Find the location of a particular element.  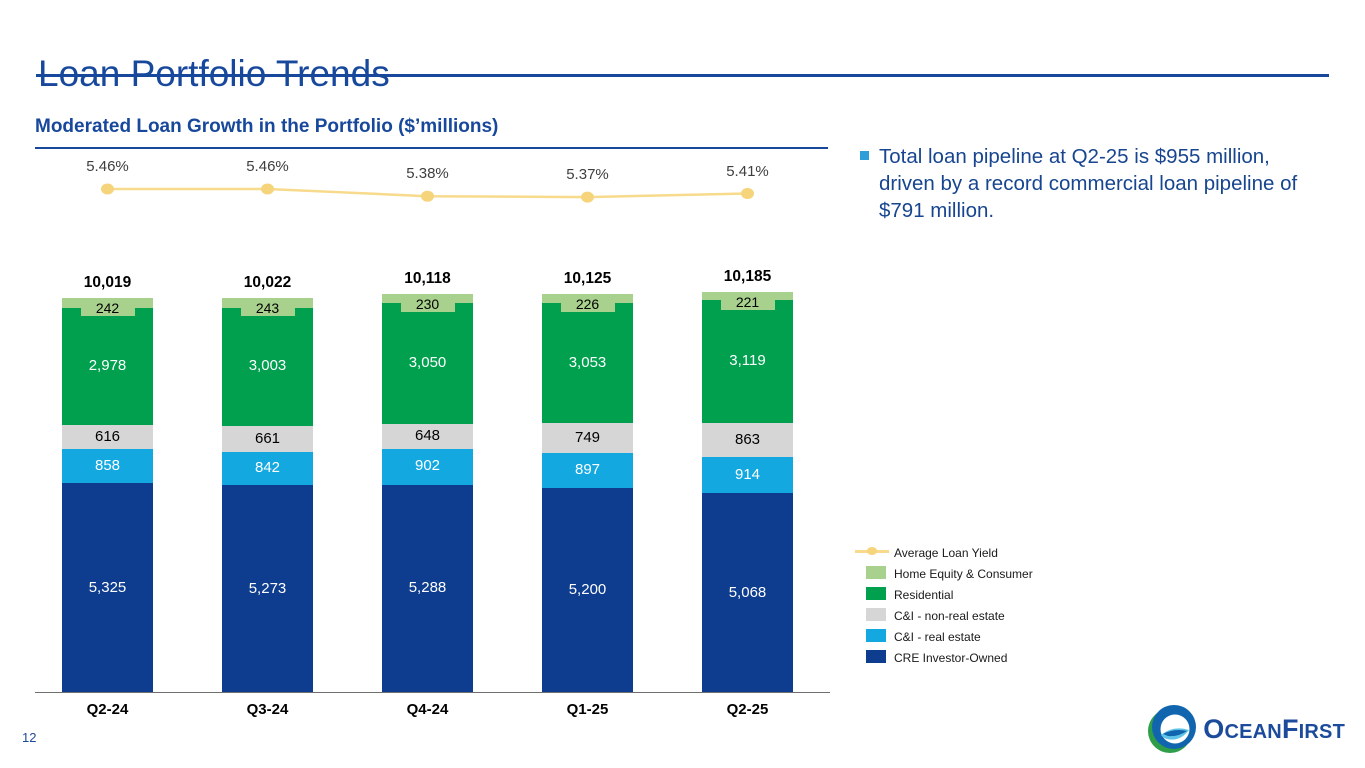

segment-value-c-i-non-real-estate: 648 is located at coordinates (427, 435).